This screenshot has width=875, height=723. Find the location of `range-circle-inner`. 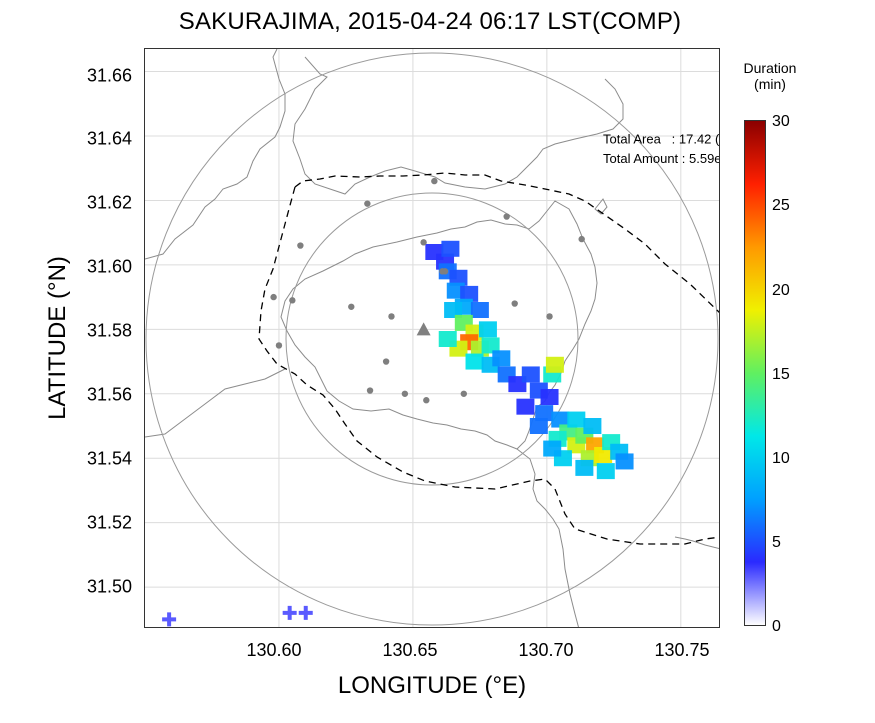

range-circle-inner is located at coordinates (432, 339).